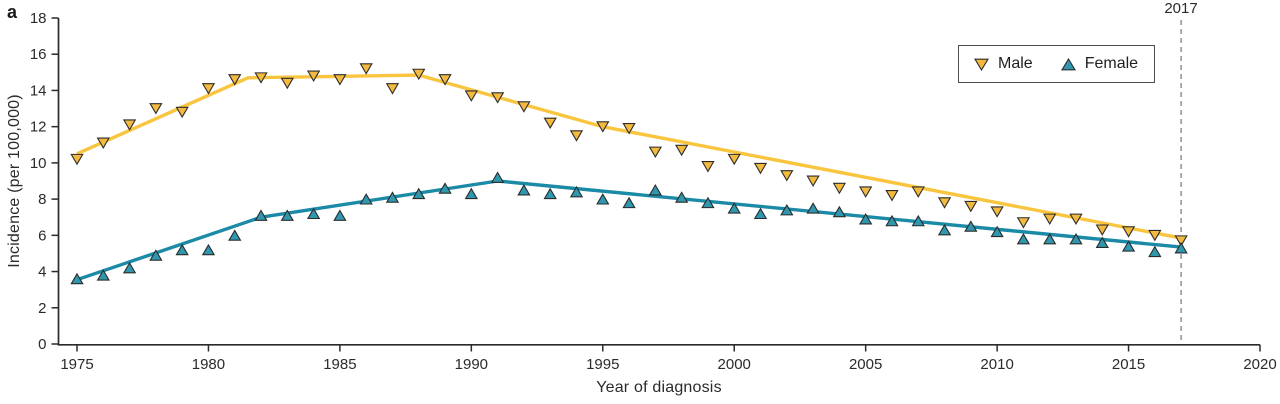  Describe the element at coordinates (339, 364) in the screenshot. I see `svg-text: 1985` at that location.